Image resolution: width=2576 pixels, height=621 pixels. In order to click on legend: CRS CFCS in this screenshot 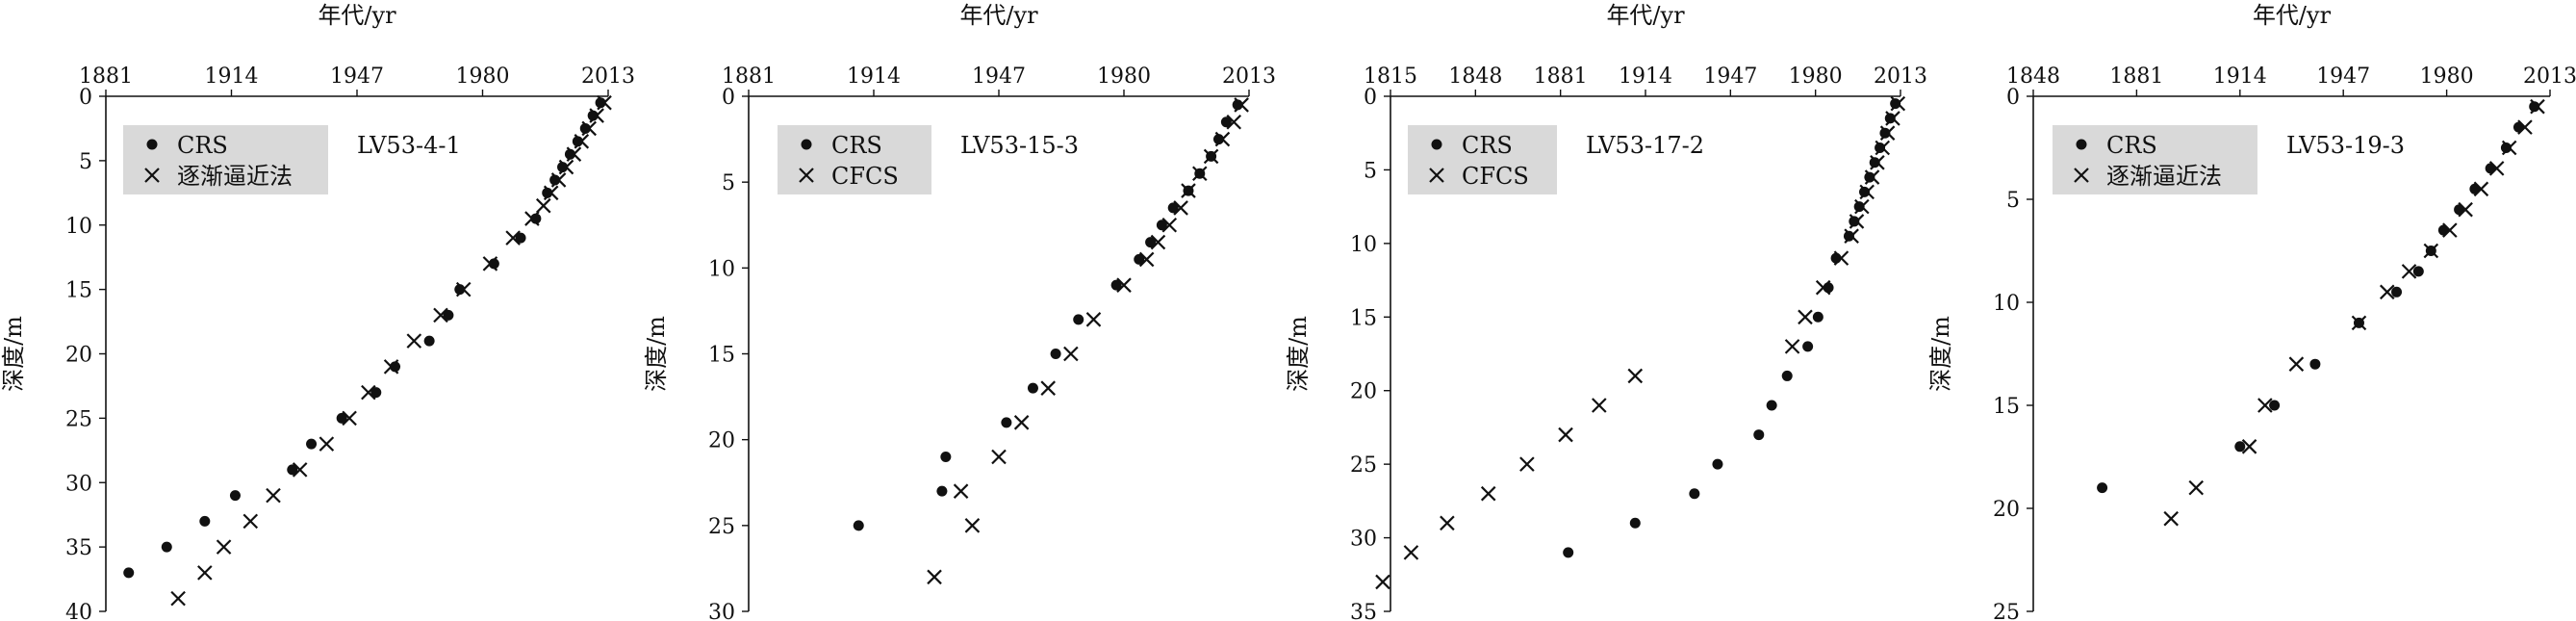, I will do `click(1482, 159)`.